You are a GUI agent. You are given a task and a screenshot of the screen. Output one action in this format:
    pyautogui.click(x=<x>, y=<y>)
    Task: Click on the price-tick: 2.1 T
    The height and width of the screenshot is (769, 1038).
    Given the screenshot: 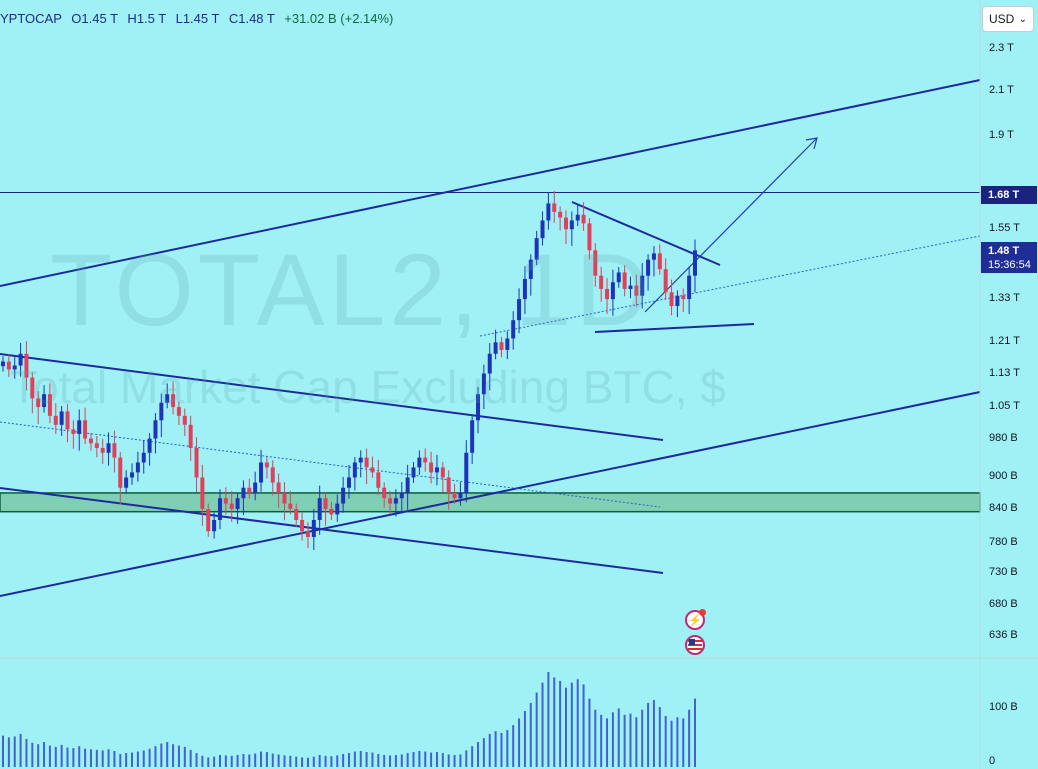 What is the action you would take?
    pyautogui.click(x=1001, y=89)
    